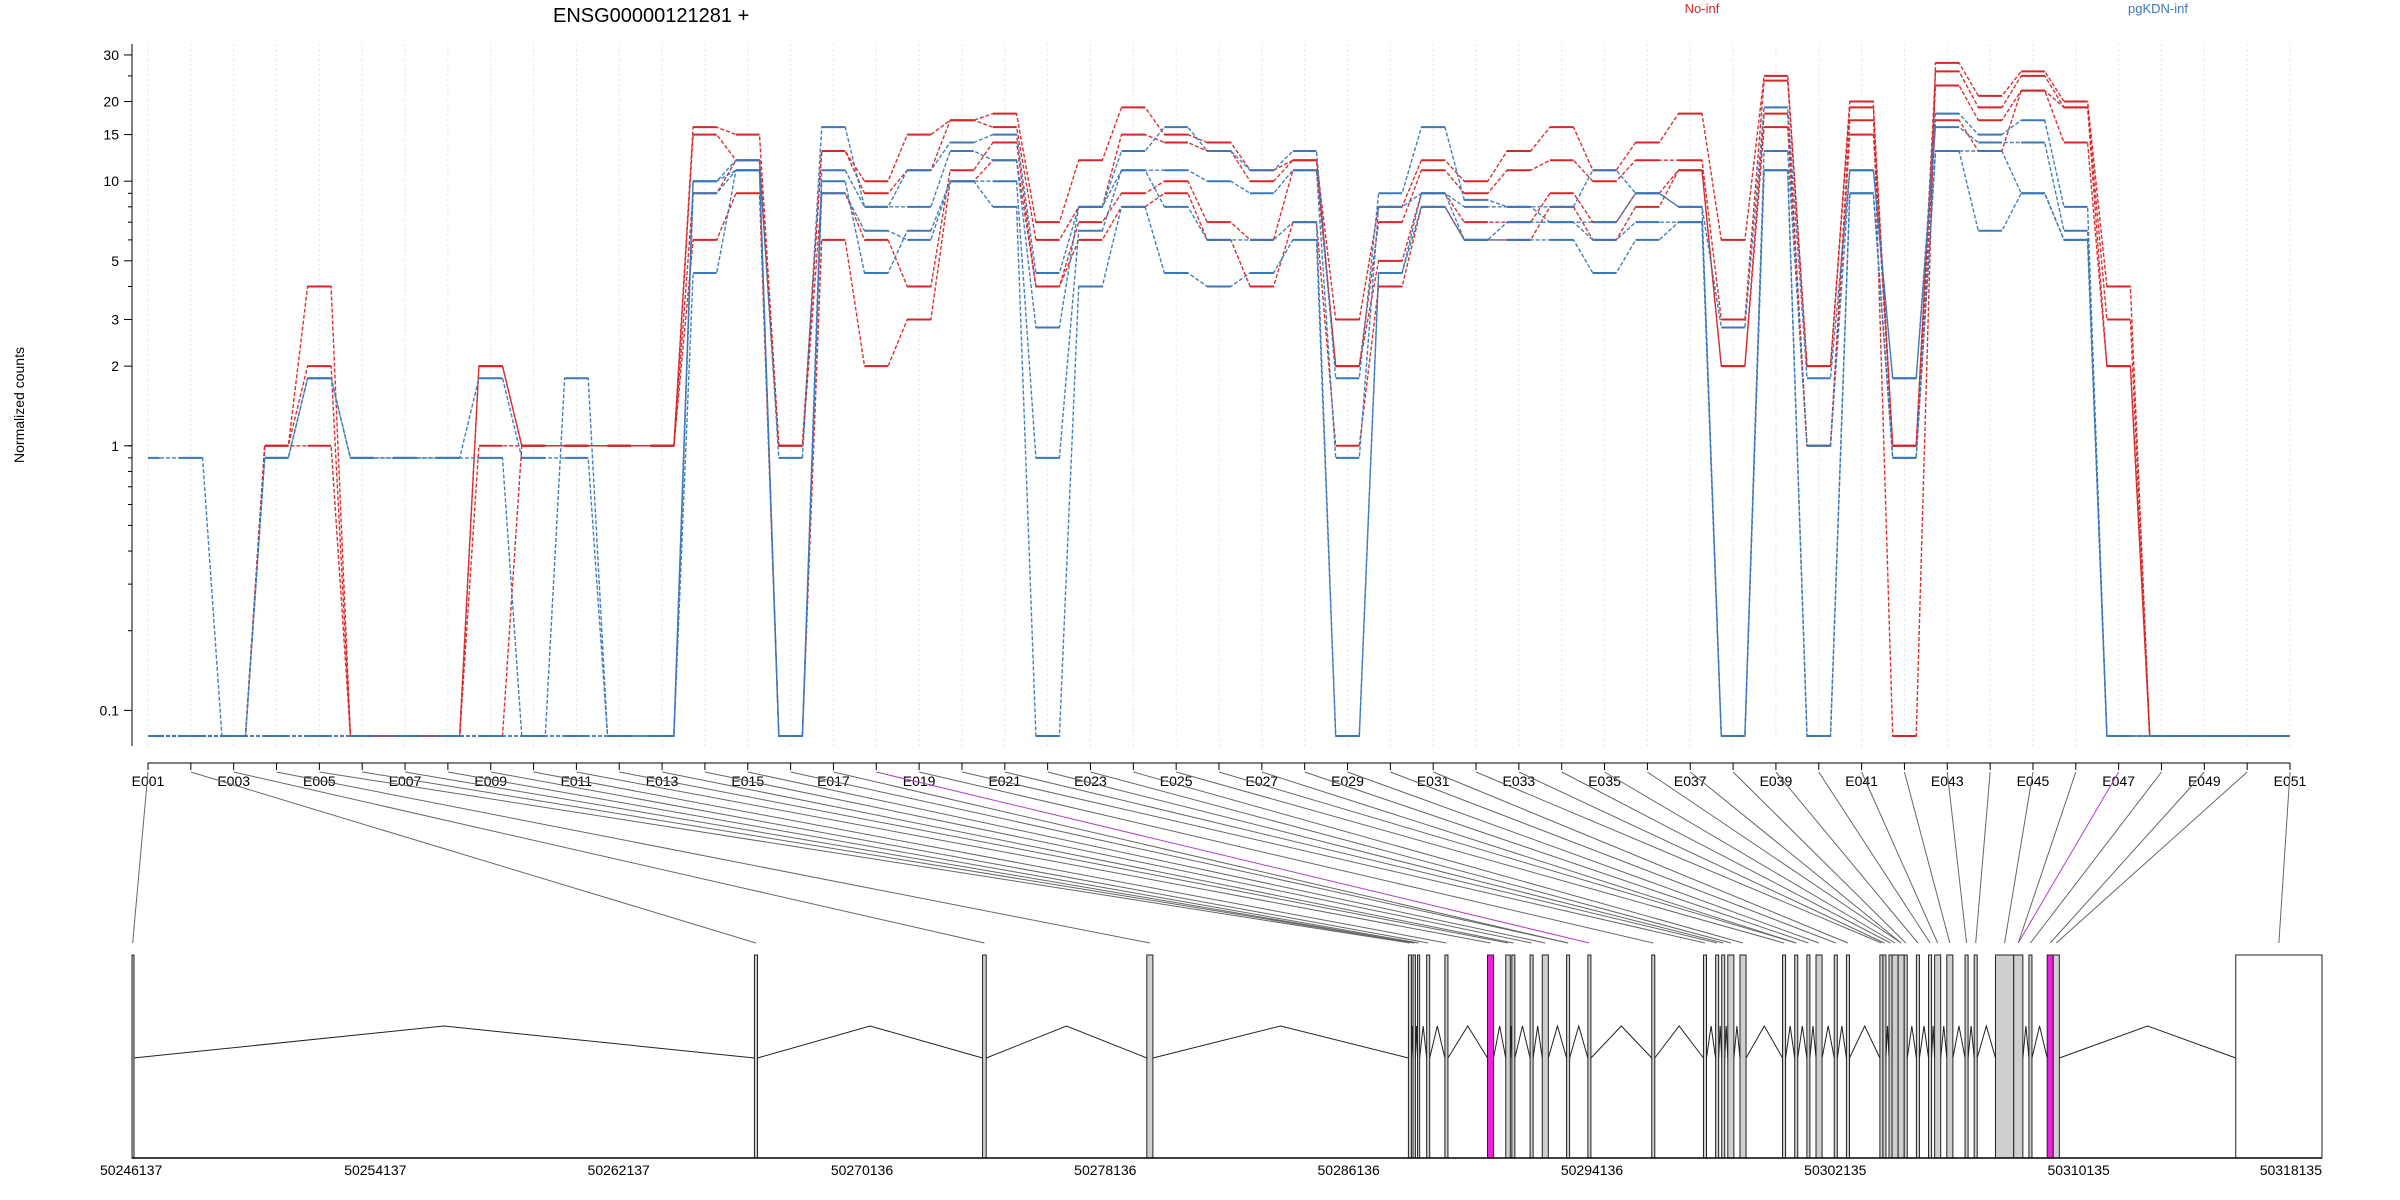  I want to click on connector-E048, so click(2096, 857).